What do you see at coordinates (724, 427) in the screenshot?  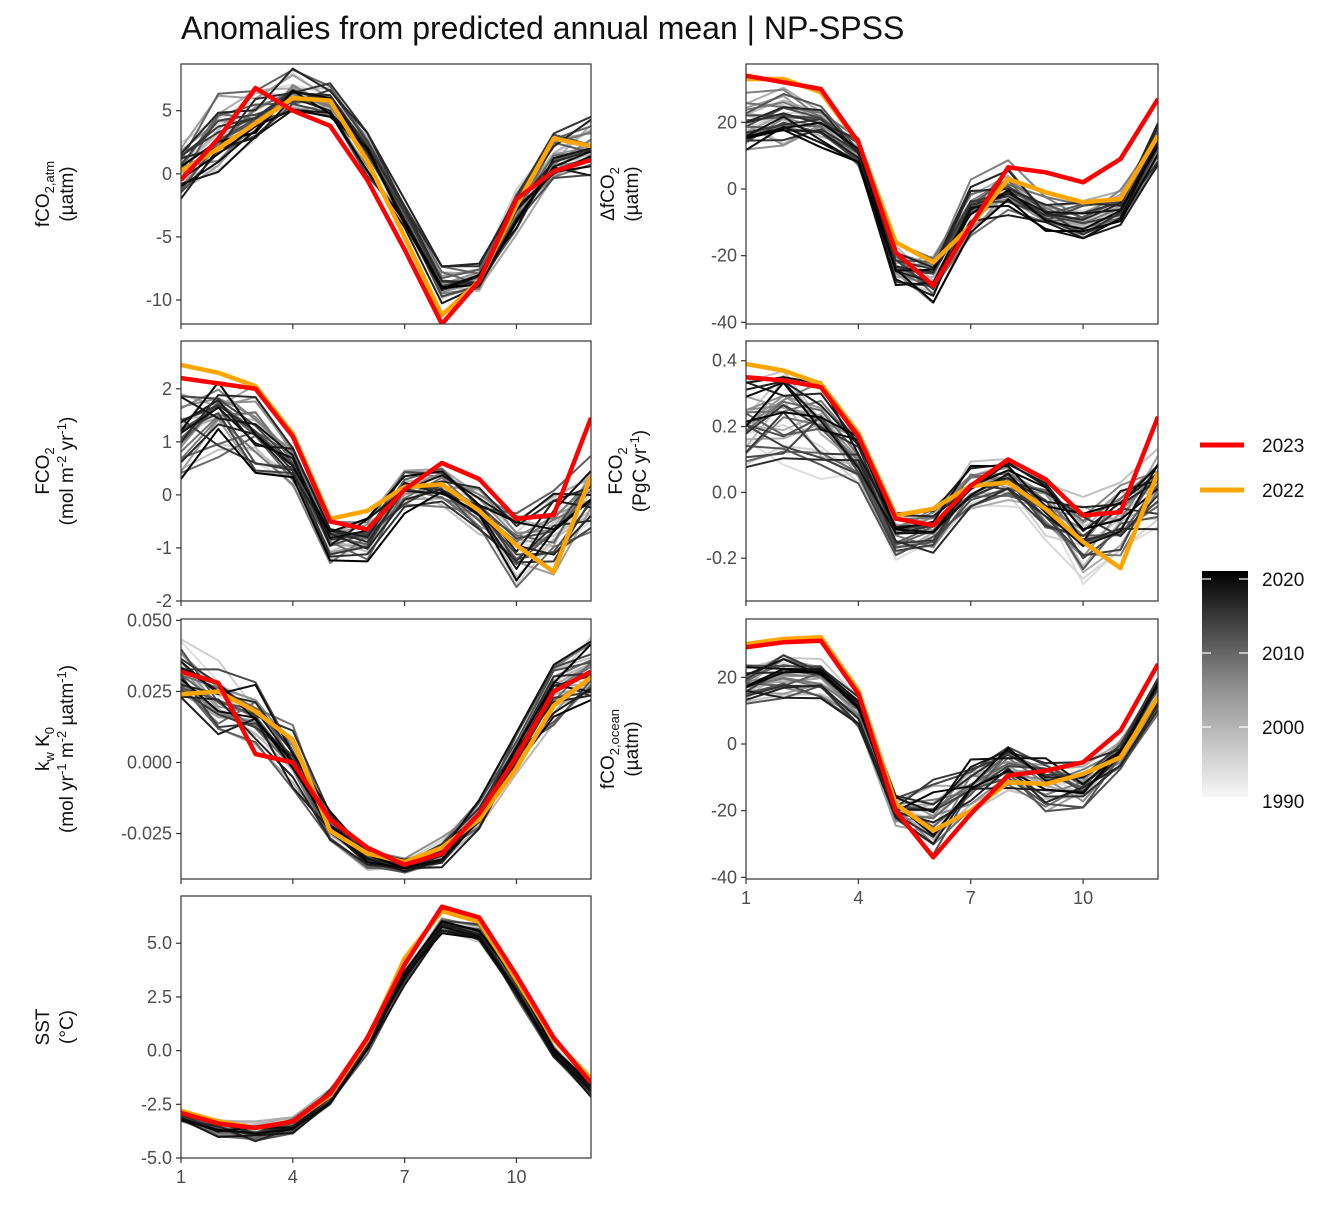 I see `y-tick-label: 0.2` at bounding box center [724, 427].